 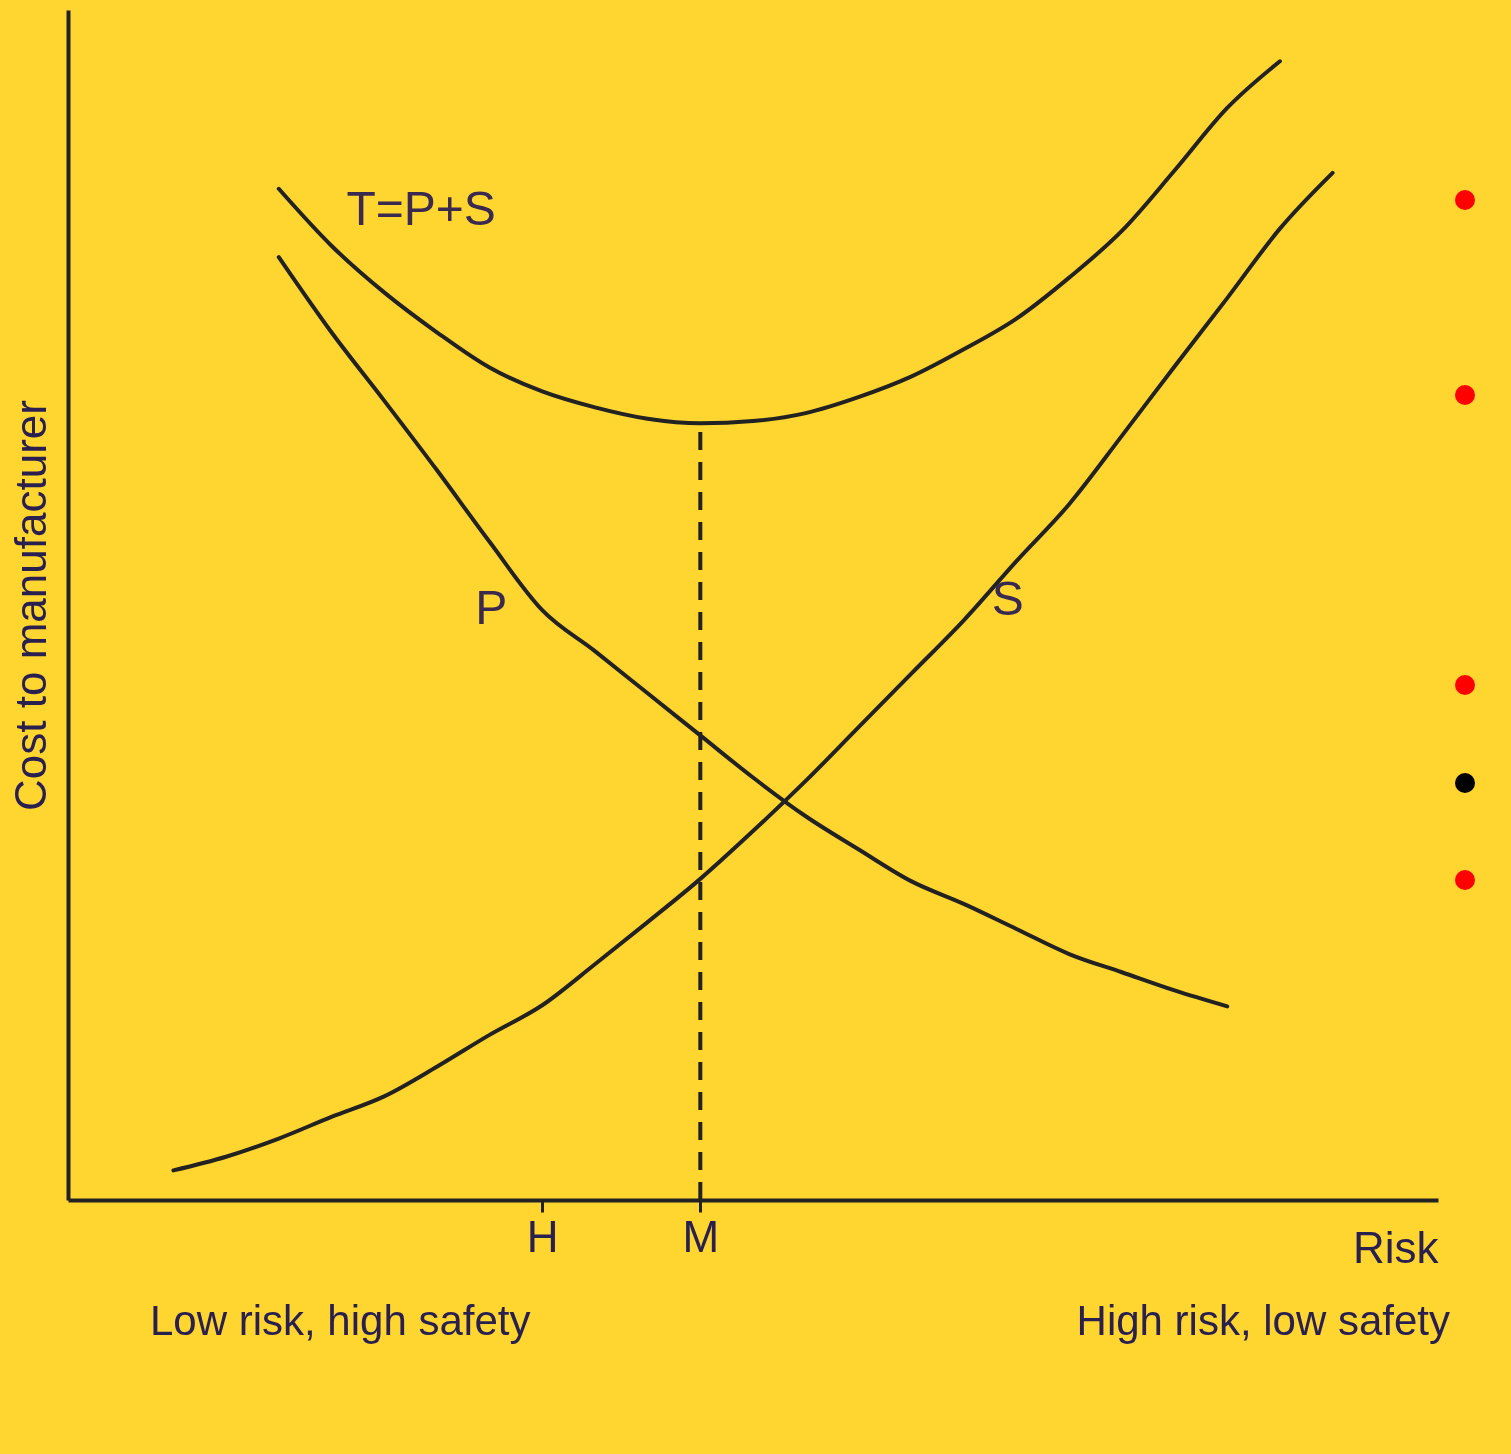 What do you see at coordinates (30, 605) in the screenshot?
I see `y-axis-title: Cost to manufacturer` at bounding box center [30, 605].